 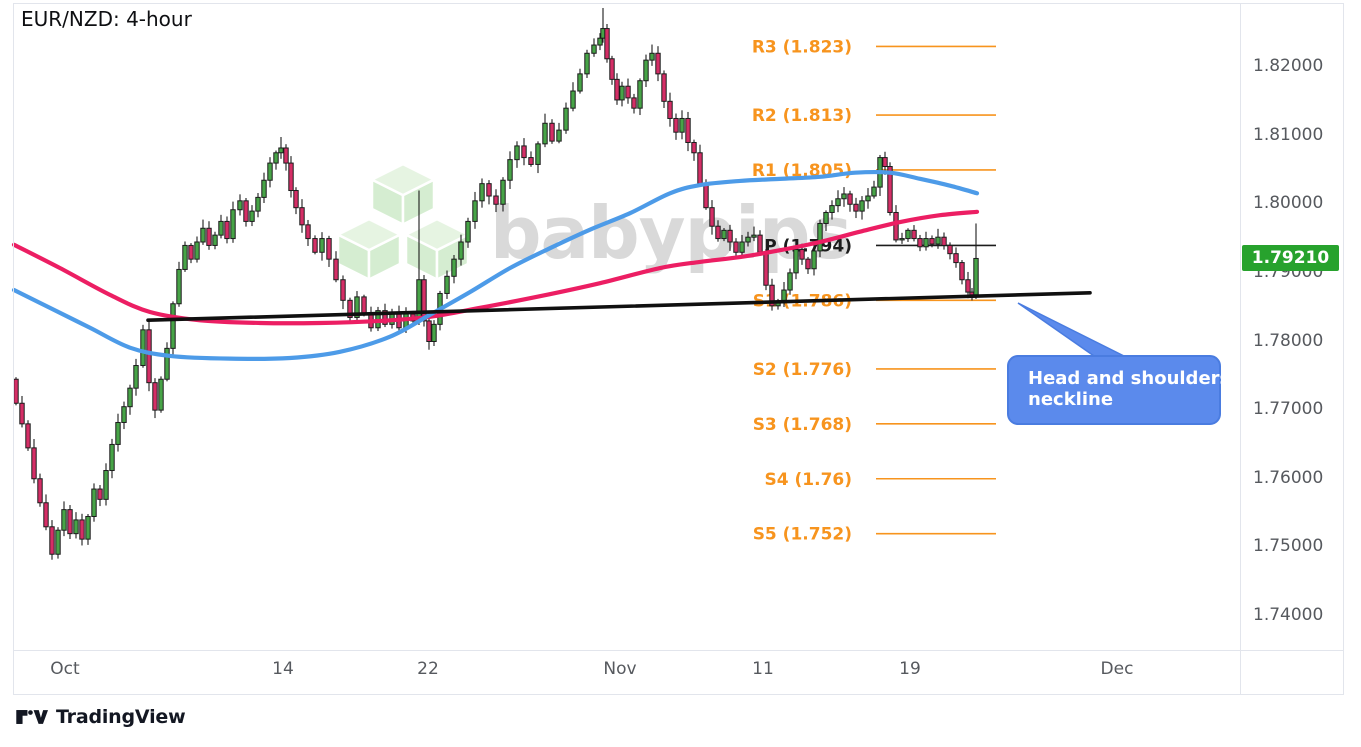 I want to click on tradingview-attribution: TradingView, so click(x=100, y=717).